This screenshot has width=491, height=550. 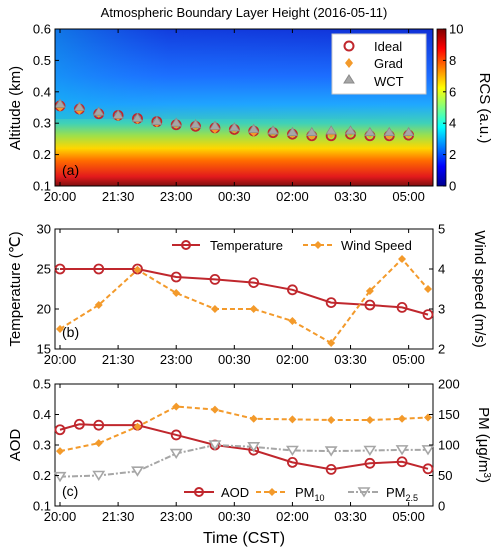 What do you see at coordinates (244, 442) in the screenshot?
I see `panel-c-plot` at bounding box center [244, 442].